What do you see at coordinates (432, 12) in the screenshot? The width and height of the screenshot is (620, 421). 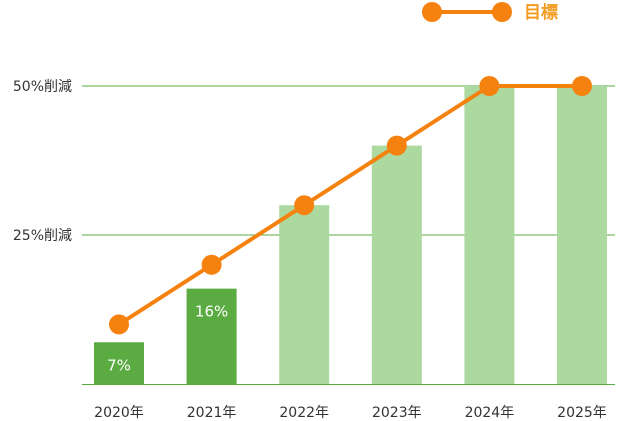 I see `legend-marker-left` at bounding box center [432, 12].